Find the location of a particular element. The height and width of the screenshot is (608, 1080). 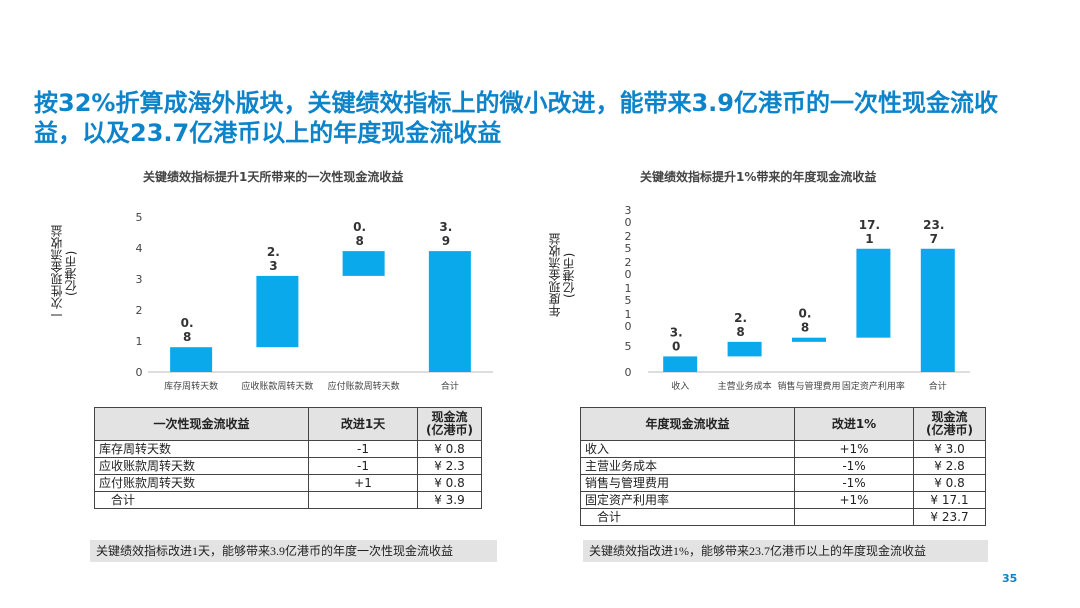

data-label: 2. 3 is located at coordinates (273, 259).